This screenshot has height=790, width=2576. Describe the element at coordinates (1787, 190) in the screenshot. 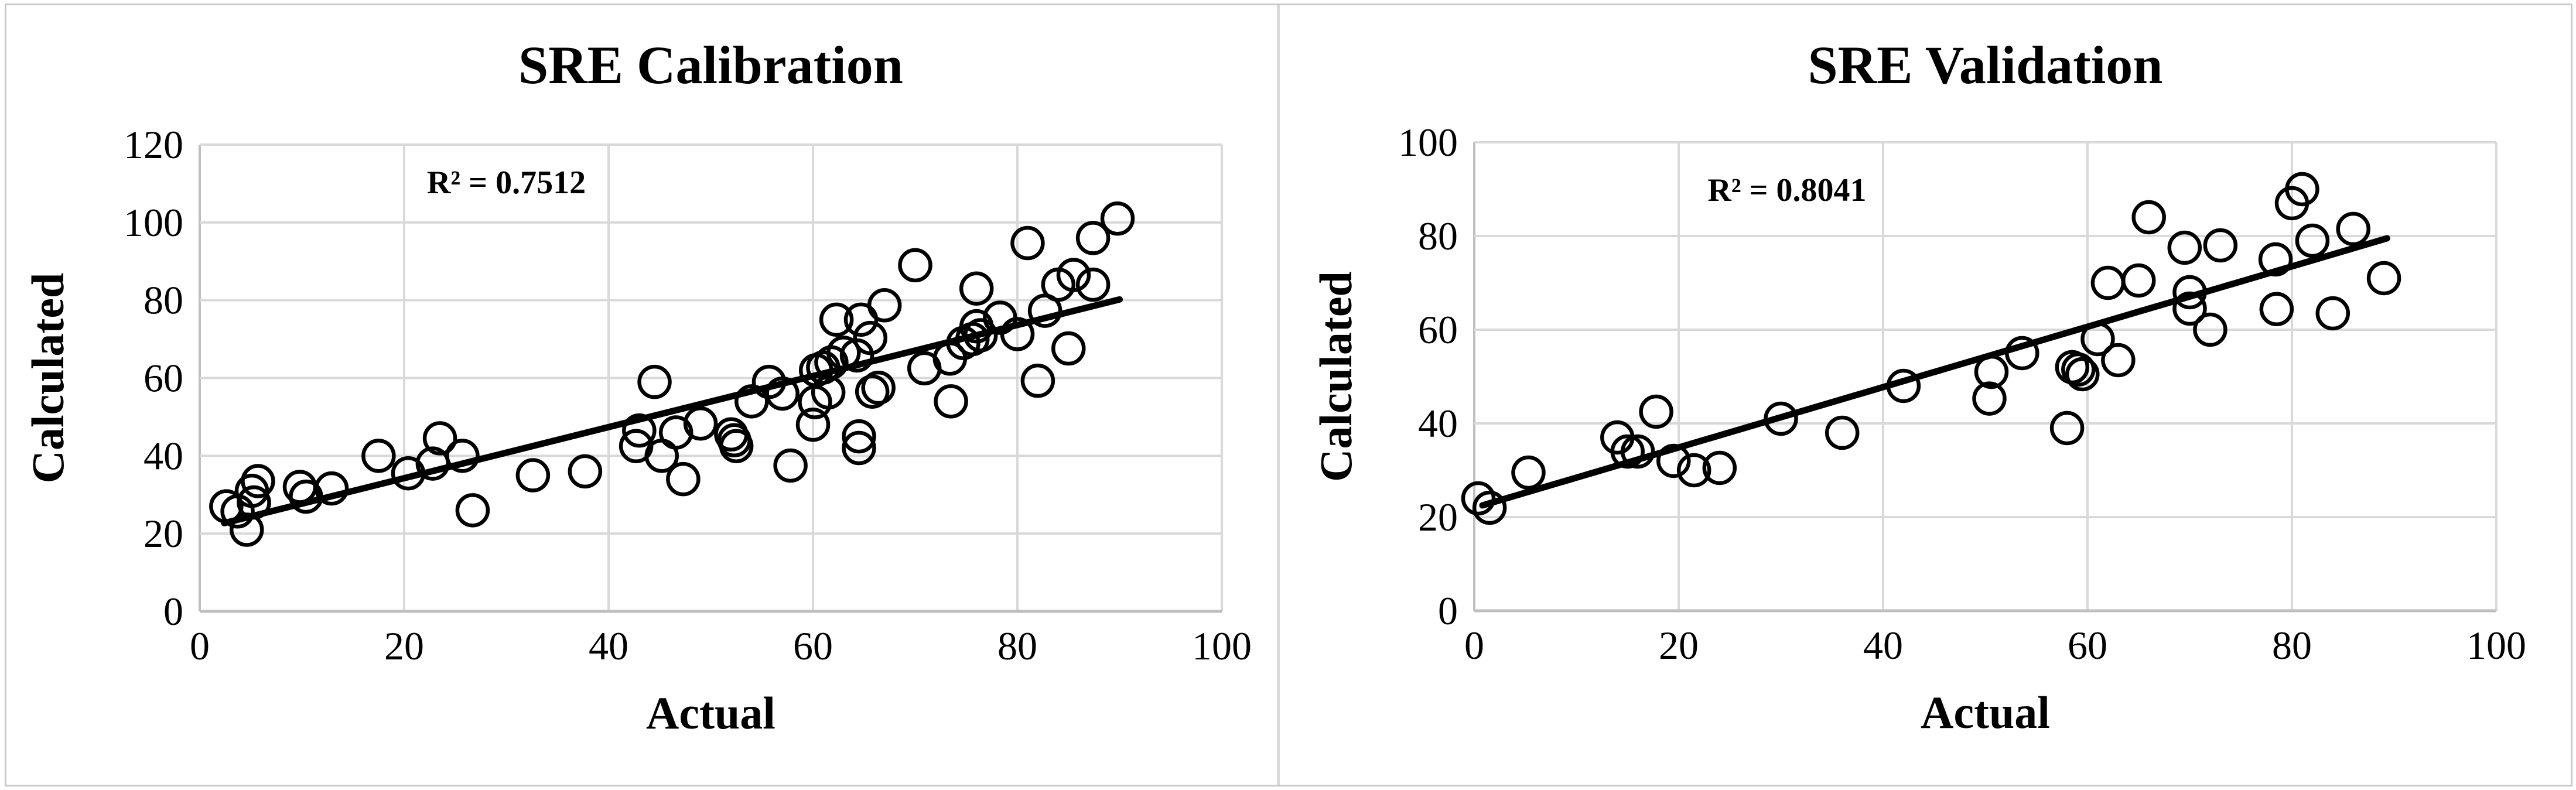

I see `r-squared-label: R² = 0.8041` at that location.